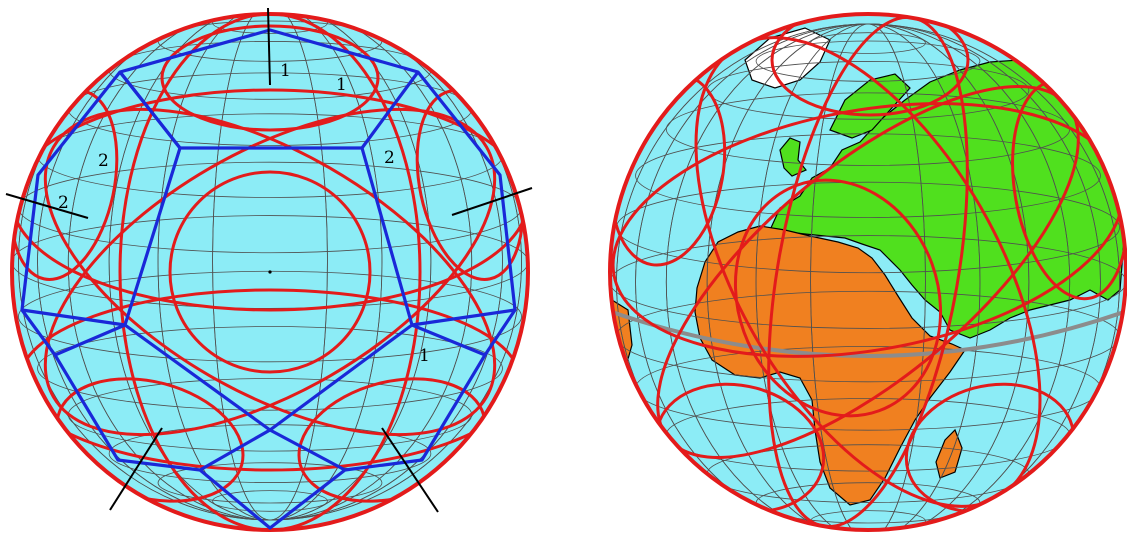 The width and height of the screenshot is (1127, 537). What do you see at coordinates (285, 71) in the screenshot?
I see `label-1-top: 1` at bounding box center [285, 71].